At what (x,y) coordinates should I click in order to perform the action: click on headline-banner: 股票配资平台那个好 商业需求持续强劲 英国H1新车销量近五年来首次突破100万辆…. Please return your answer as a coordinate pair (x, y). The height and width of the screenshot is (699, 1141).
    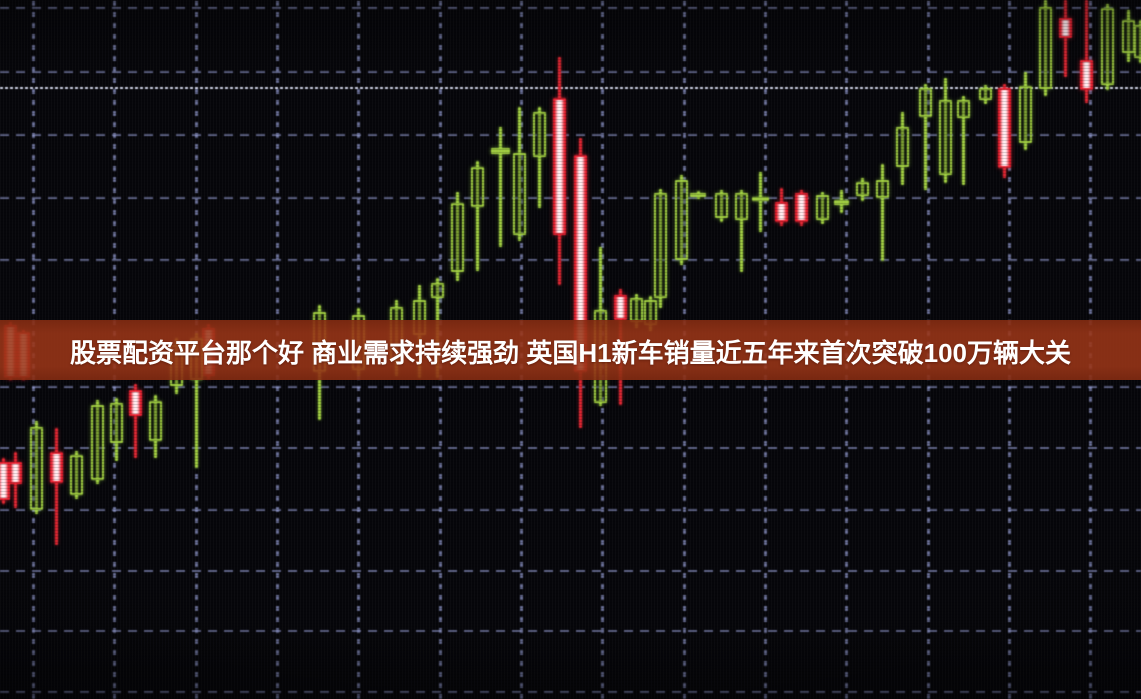
    Looking at the image, I should click on (570, 350).